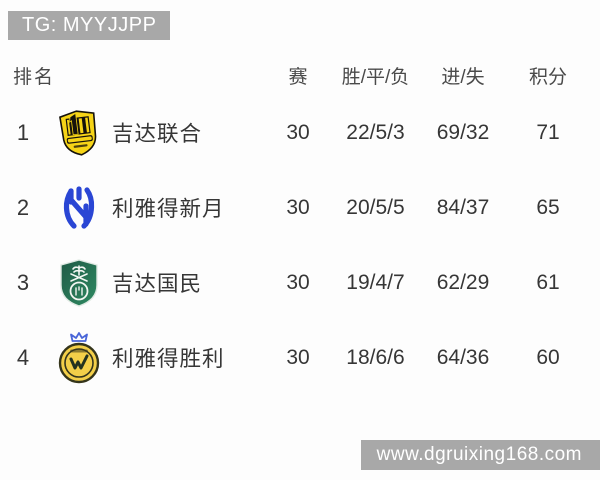 The image size is (600, 480). I want to click on goals-for-against: 62/29, so click(463, 282).